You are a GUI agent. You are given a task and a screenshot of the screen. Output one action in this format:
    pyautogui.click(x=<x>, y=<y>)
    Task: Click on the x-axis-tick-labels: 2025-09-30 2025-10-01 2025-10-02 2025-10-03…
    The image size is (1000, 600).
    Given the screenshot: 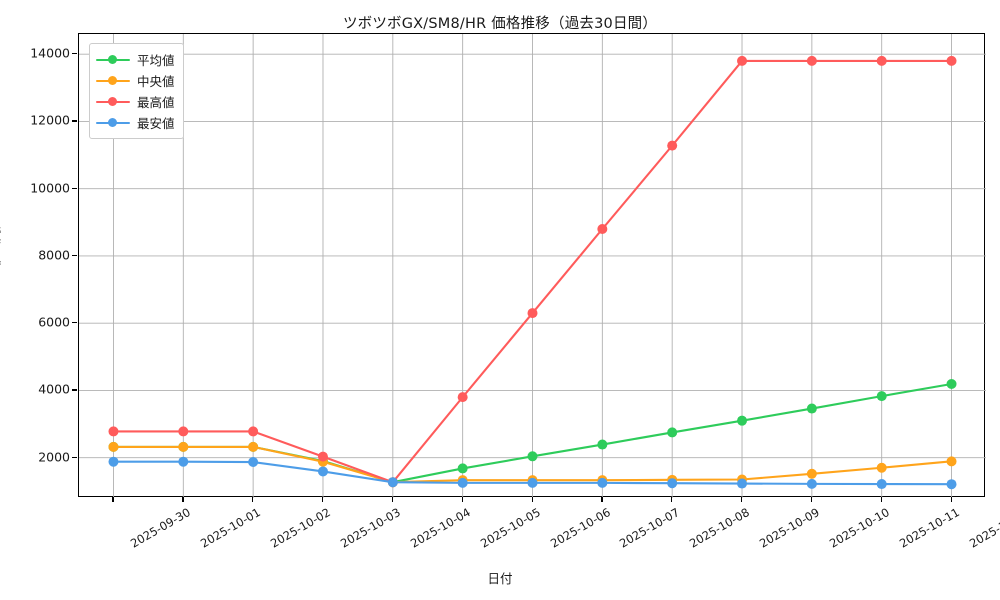 What is the action you would take?
    pyautogui.click(x=500, y=532)
    